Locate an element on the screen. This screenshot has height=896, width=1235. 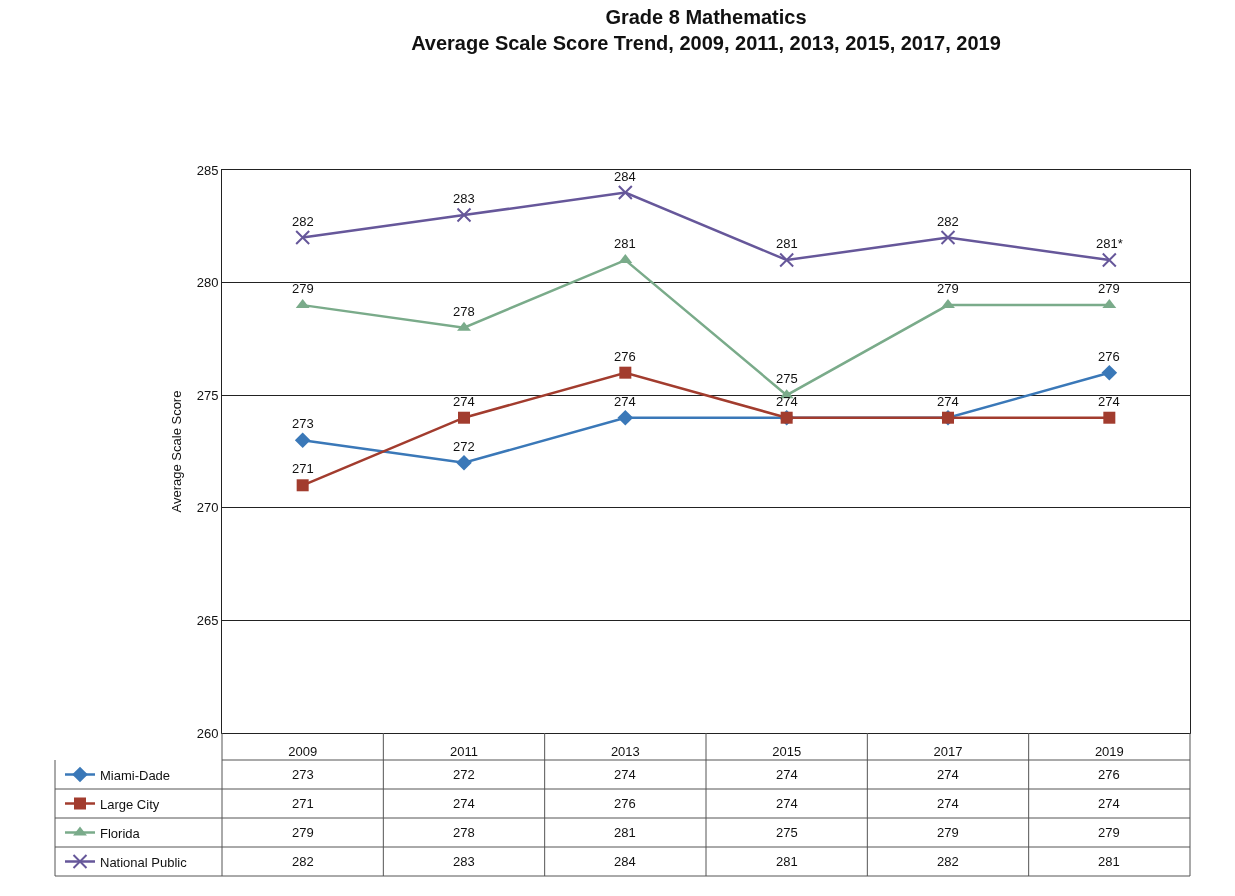
annotation: 278 is located at coordinates (464, 311).